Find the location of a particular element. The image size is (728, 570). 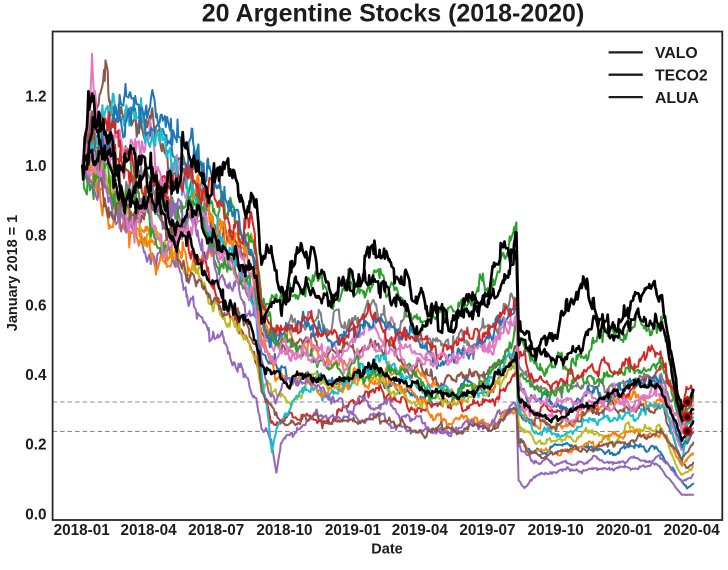

svg-text: 2019-10 is located at coordinates (556, 530).